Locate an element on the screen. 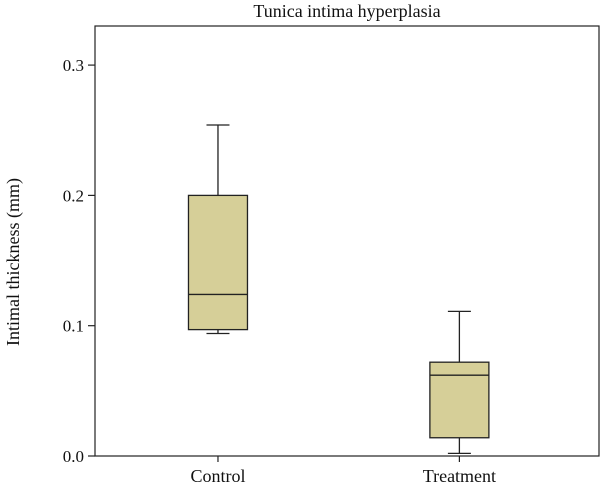  x-axis: Control Treatment is located at coordinates (343, 471).